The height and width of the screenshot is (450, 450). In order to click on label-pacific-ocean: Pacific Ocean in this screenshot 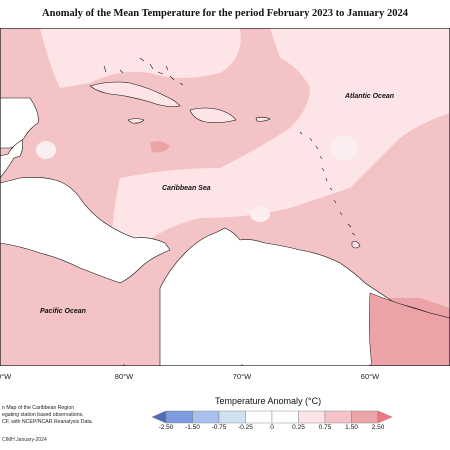, I will do `click(63, 311)`.